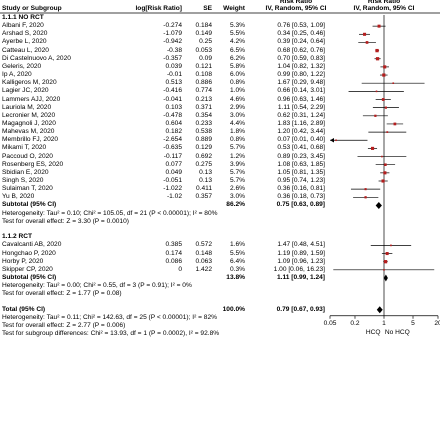 Image resolution: width=440 pixels, height=440 pixels. Describe the element at coordinates (301, 66) in the screenshot. I see `study-ci: 1.04 [0.82, 1.32]` at that location.